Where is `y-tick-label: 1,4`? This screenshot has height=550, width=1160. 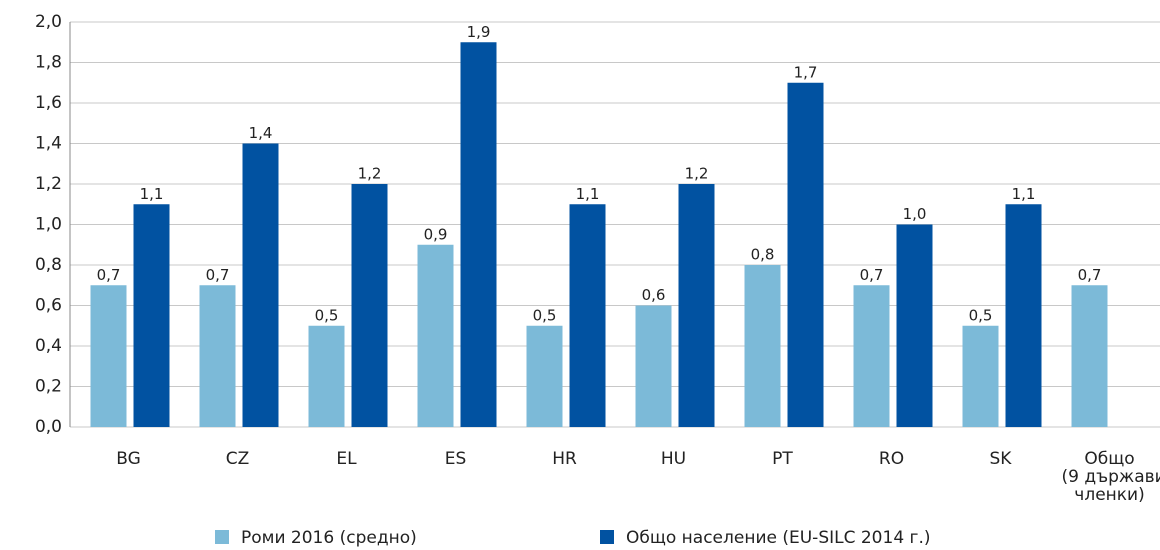
y-tick-label: 1,4 is located at coordinates (48, 144).